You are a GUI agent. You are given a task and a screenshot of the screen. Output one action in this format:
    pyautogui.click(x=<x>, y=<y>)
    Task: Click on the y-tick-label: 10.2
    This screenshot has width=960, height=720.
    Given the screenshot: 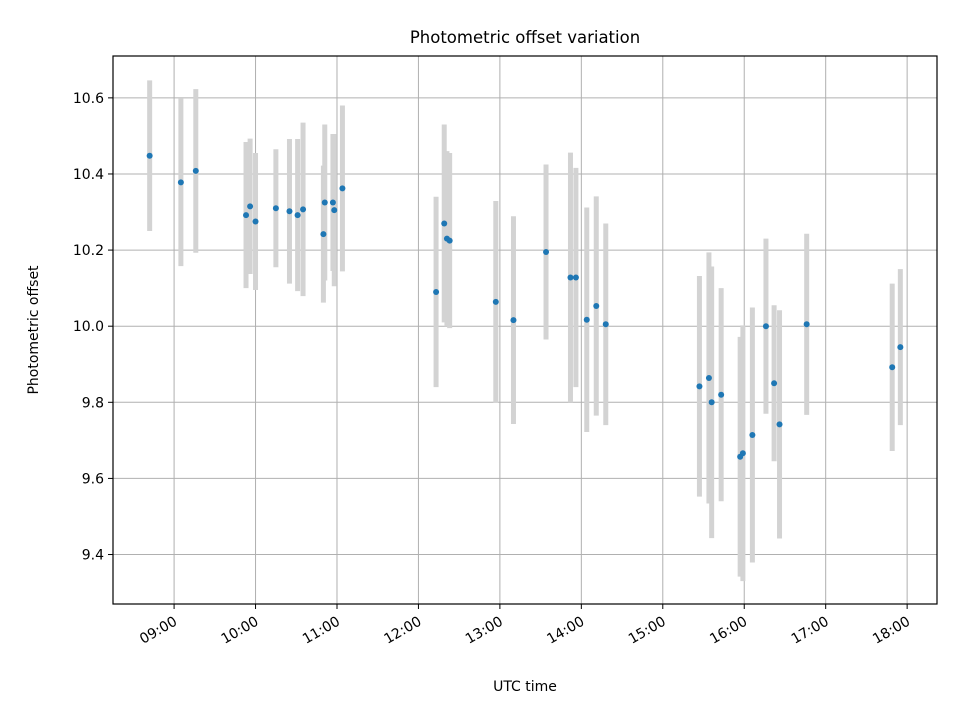 What is the action you would take?
    pyautogui.click(x=88, y=251)
    